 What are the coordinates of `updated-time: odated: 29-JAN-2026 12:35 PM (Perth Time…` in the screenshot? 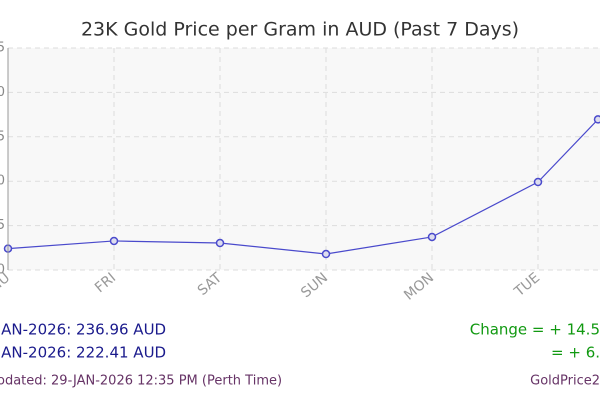 It's located at (141, 381).